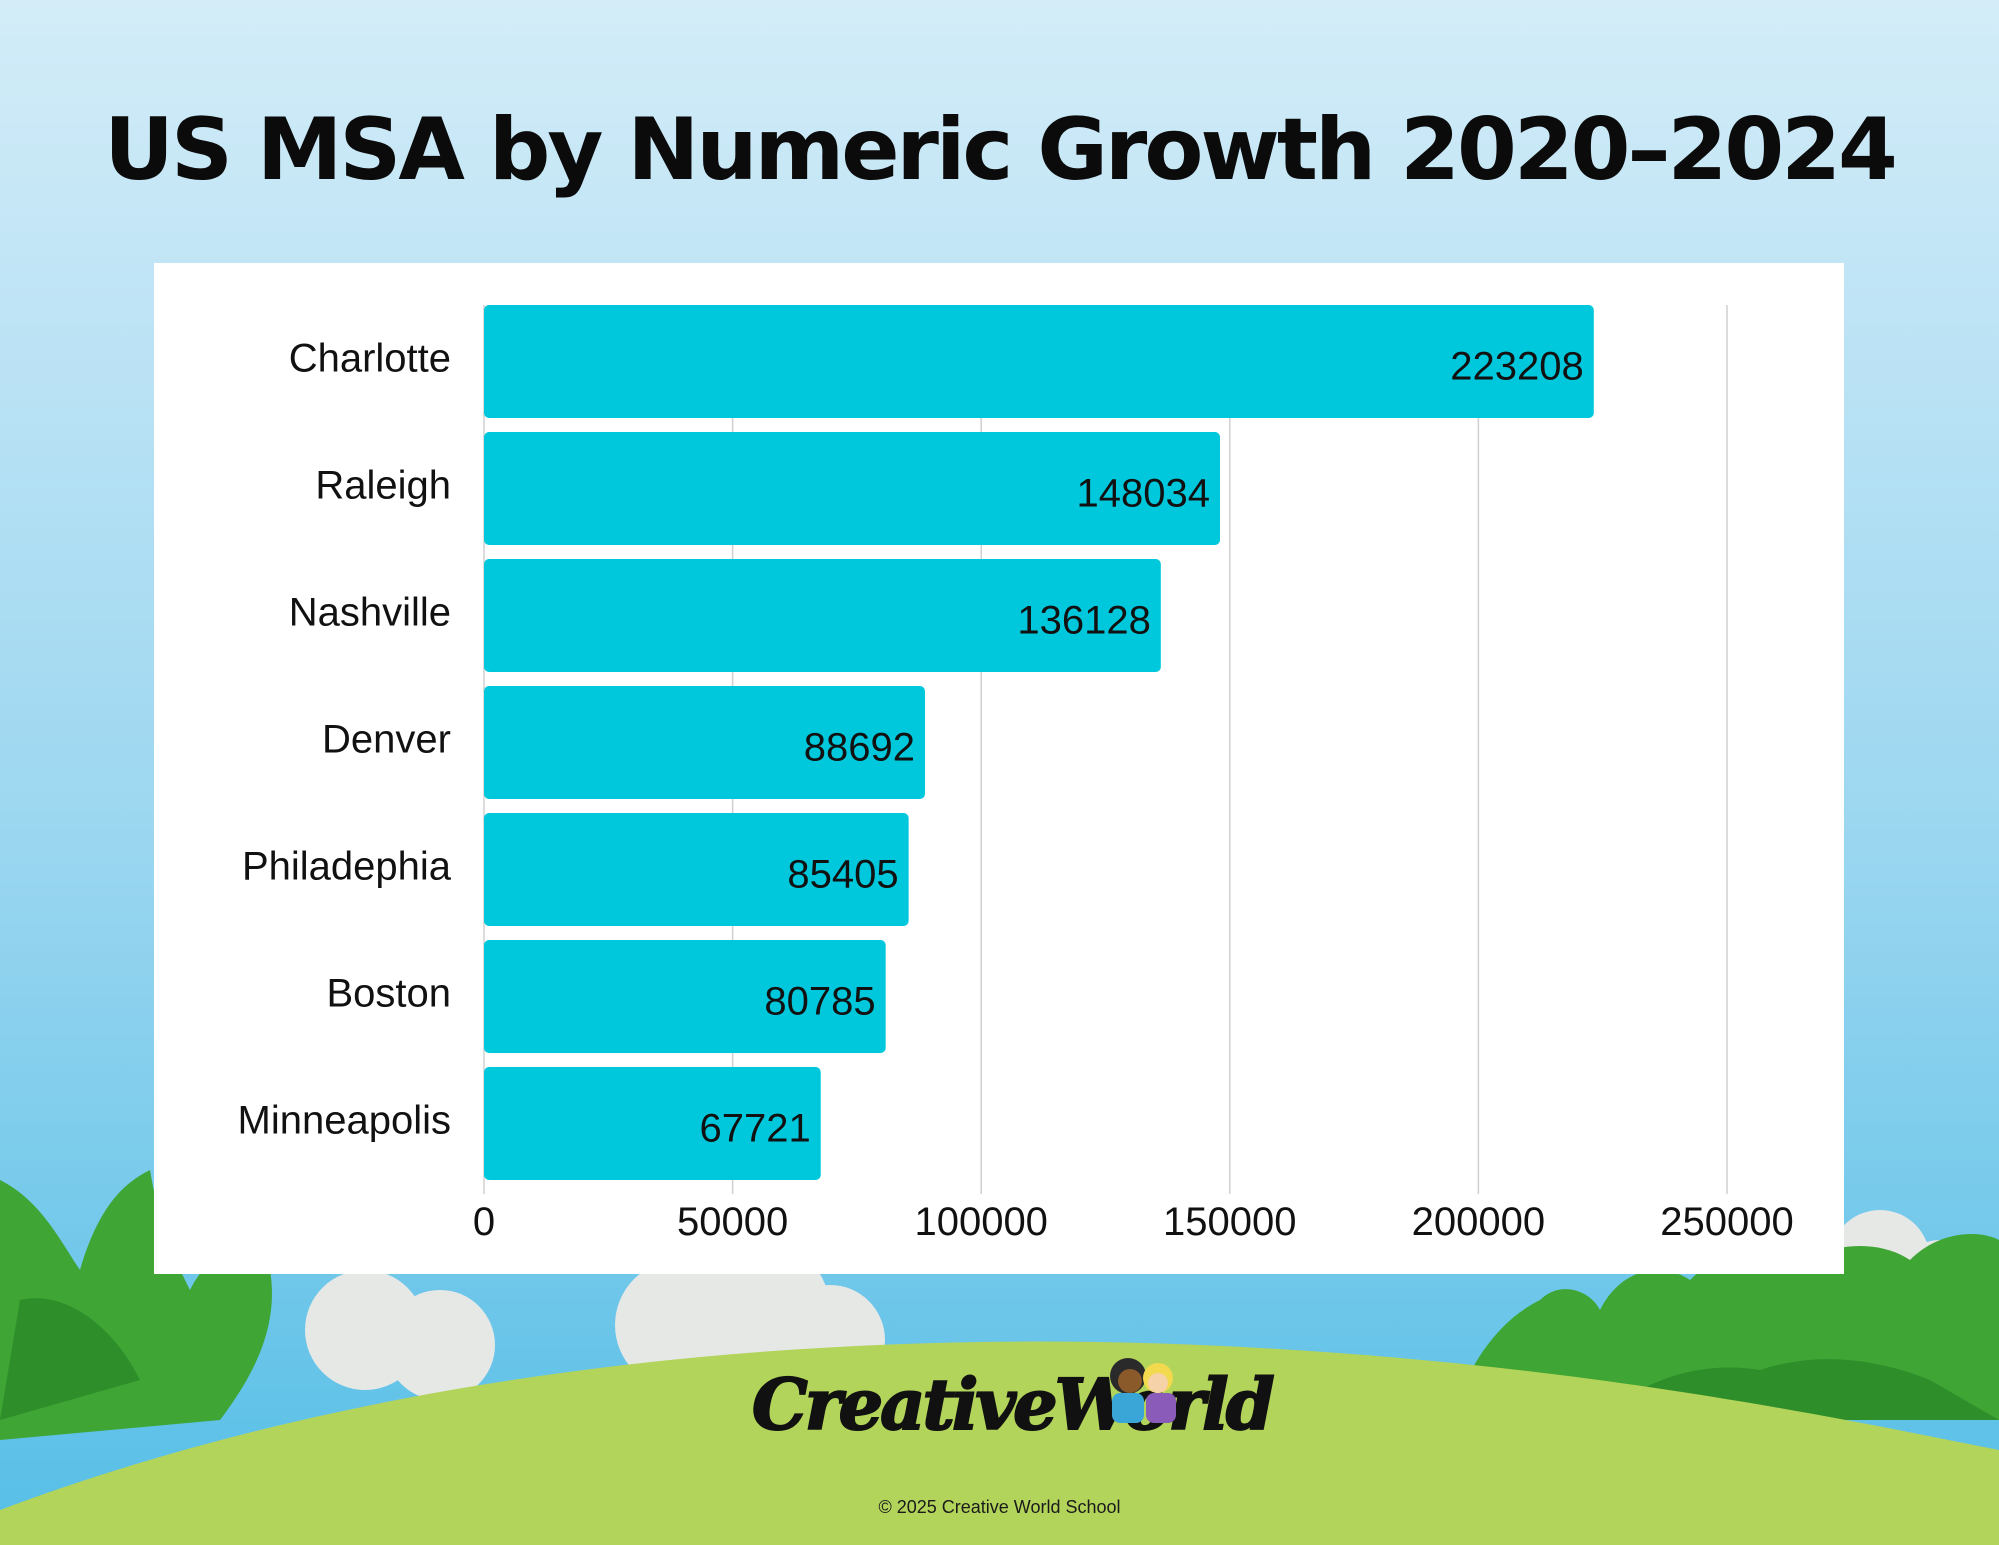  What do you see at coordinates (1143, 494) in the screenshot?
I see `data-label: 148034` at bounding box center [1143, 494].